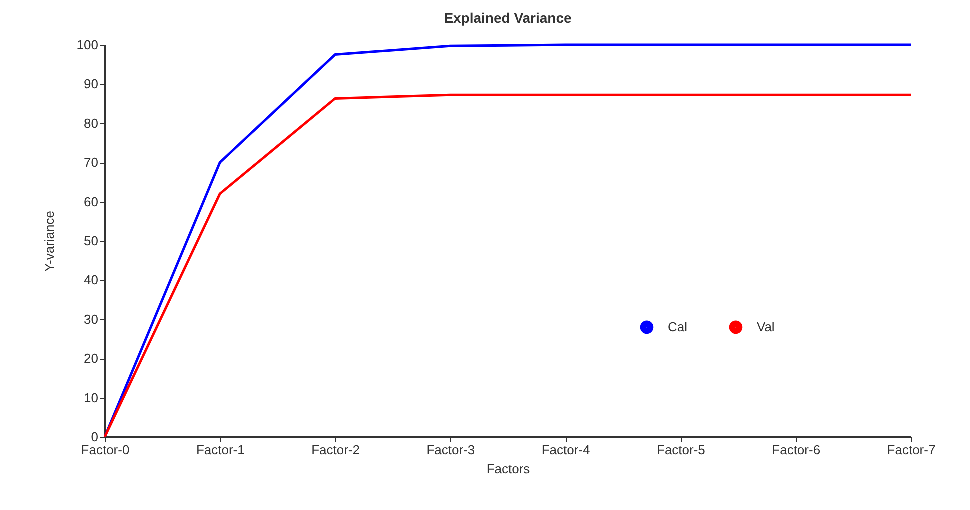 This screenshot has height=510, width=970. What do you see at coordinates (336, 450) in the screenshot?
I see `x-tick-label: Factor-2` at bounding box center [336, 450].